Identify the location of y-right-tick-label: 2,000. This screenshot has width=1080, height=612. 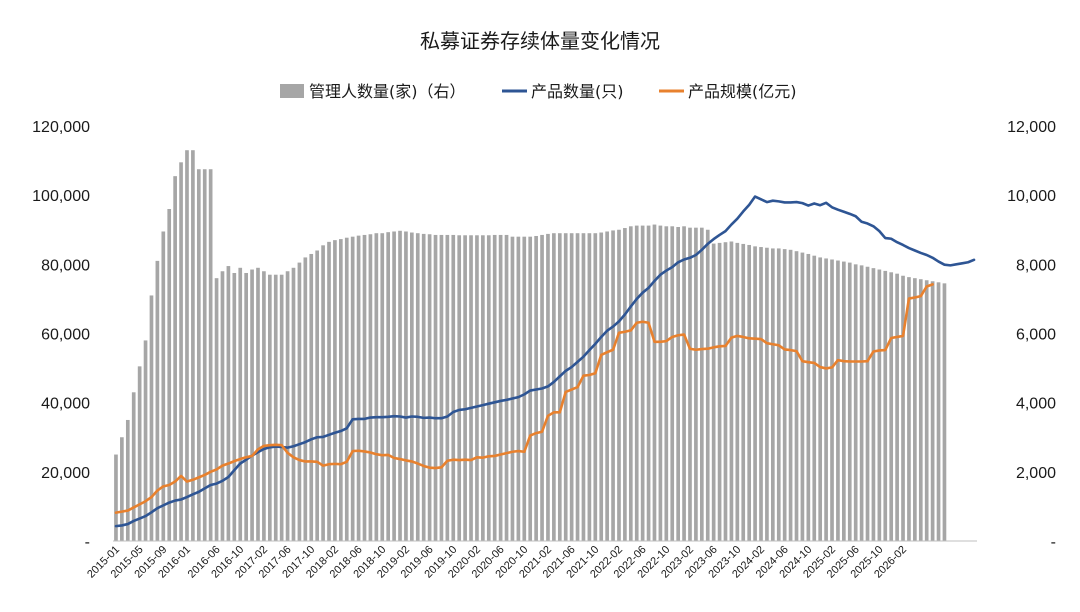
(1036, 473).